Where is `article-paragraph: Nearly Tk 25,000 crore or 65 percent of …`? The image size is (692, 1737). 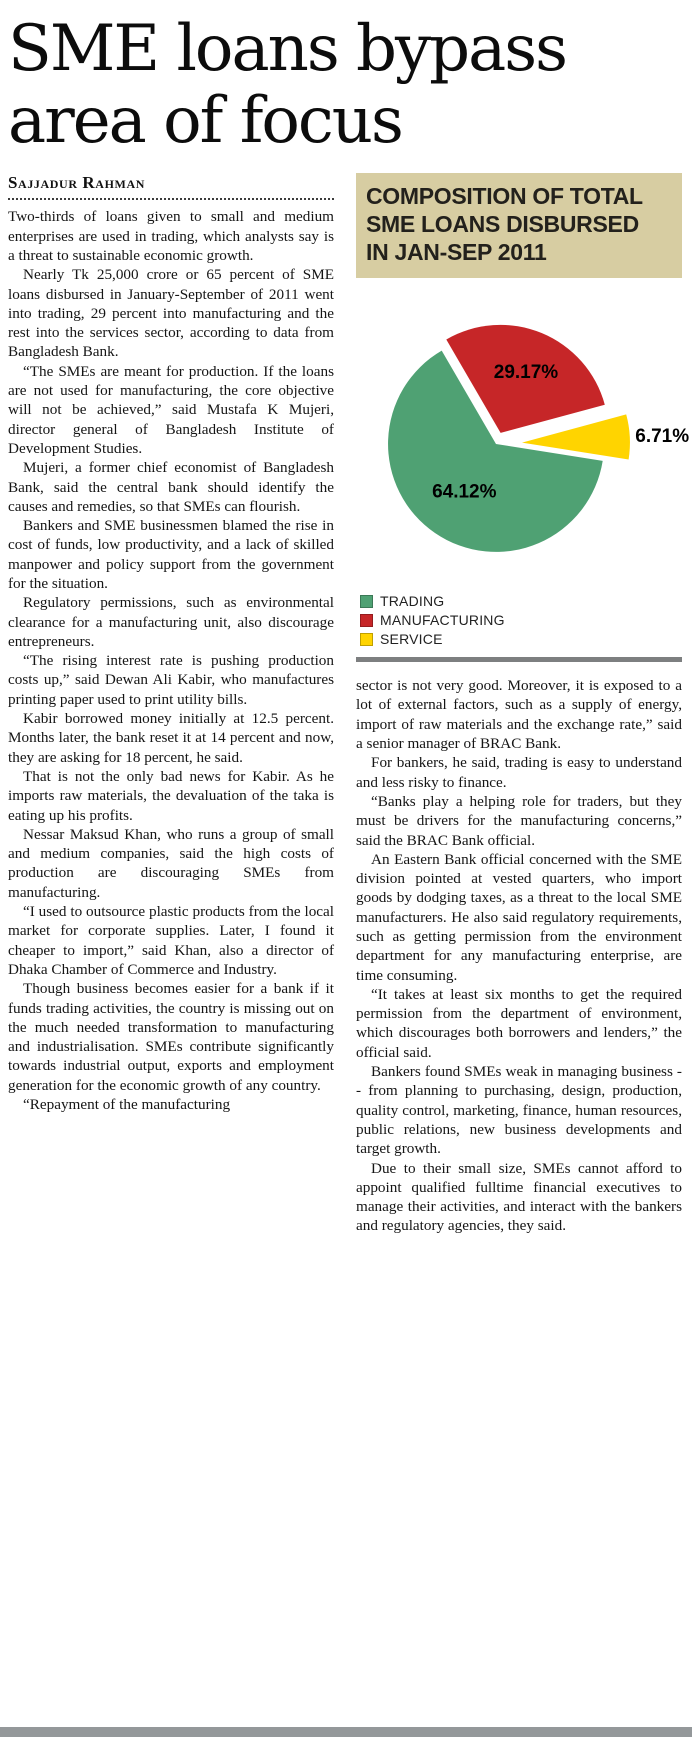
article-paragraph: Nearly Tk 25,000 crore or 65 percent of … is located at coordinates (171, 313).